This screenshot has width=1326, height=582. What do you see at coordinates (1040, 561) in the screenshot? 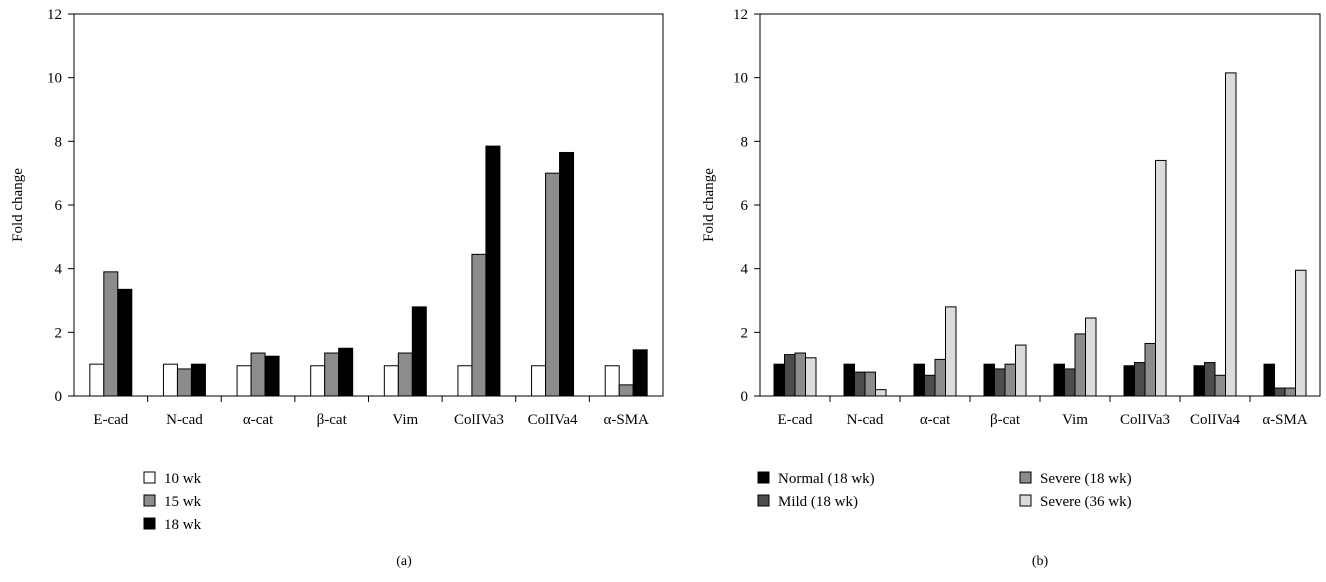
I see `panel-label: (b)` at bounding box center [1040, 561].